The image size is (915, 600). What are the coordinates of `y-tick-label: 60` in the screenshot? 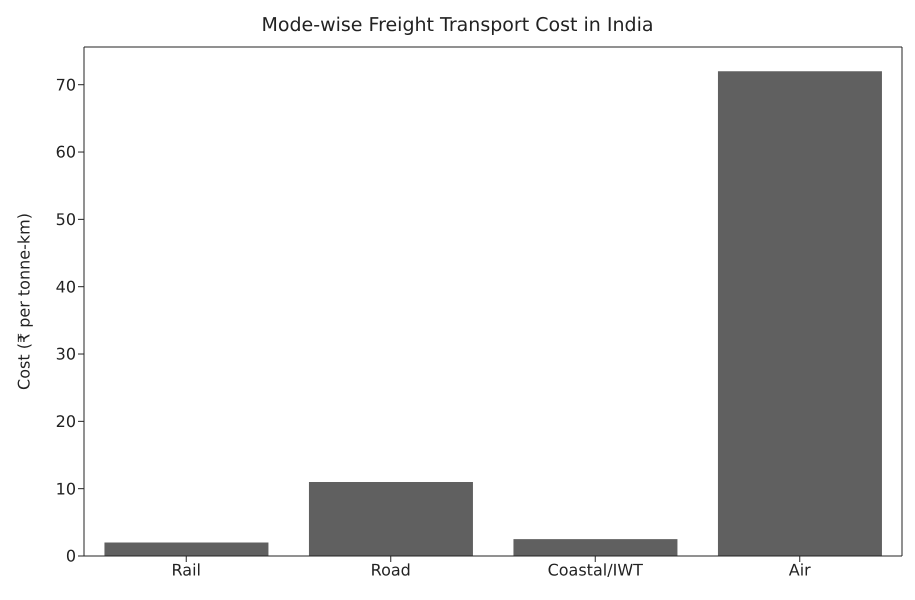 It's located at (66, 152).